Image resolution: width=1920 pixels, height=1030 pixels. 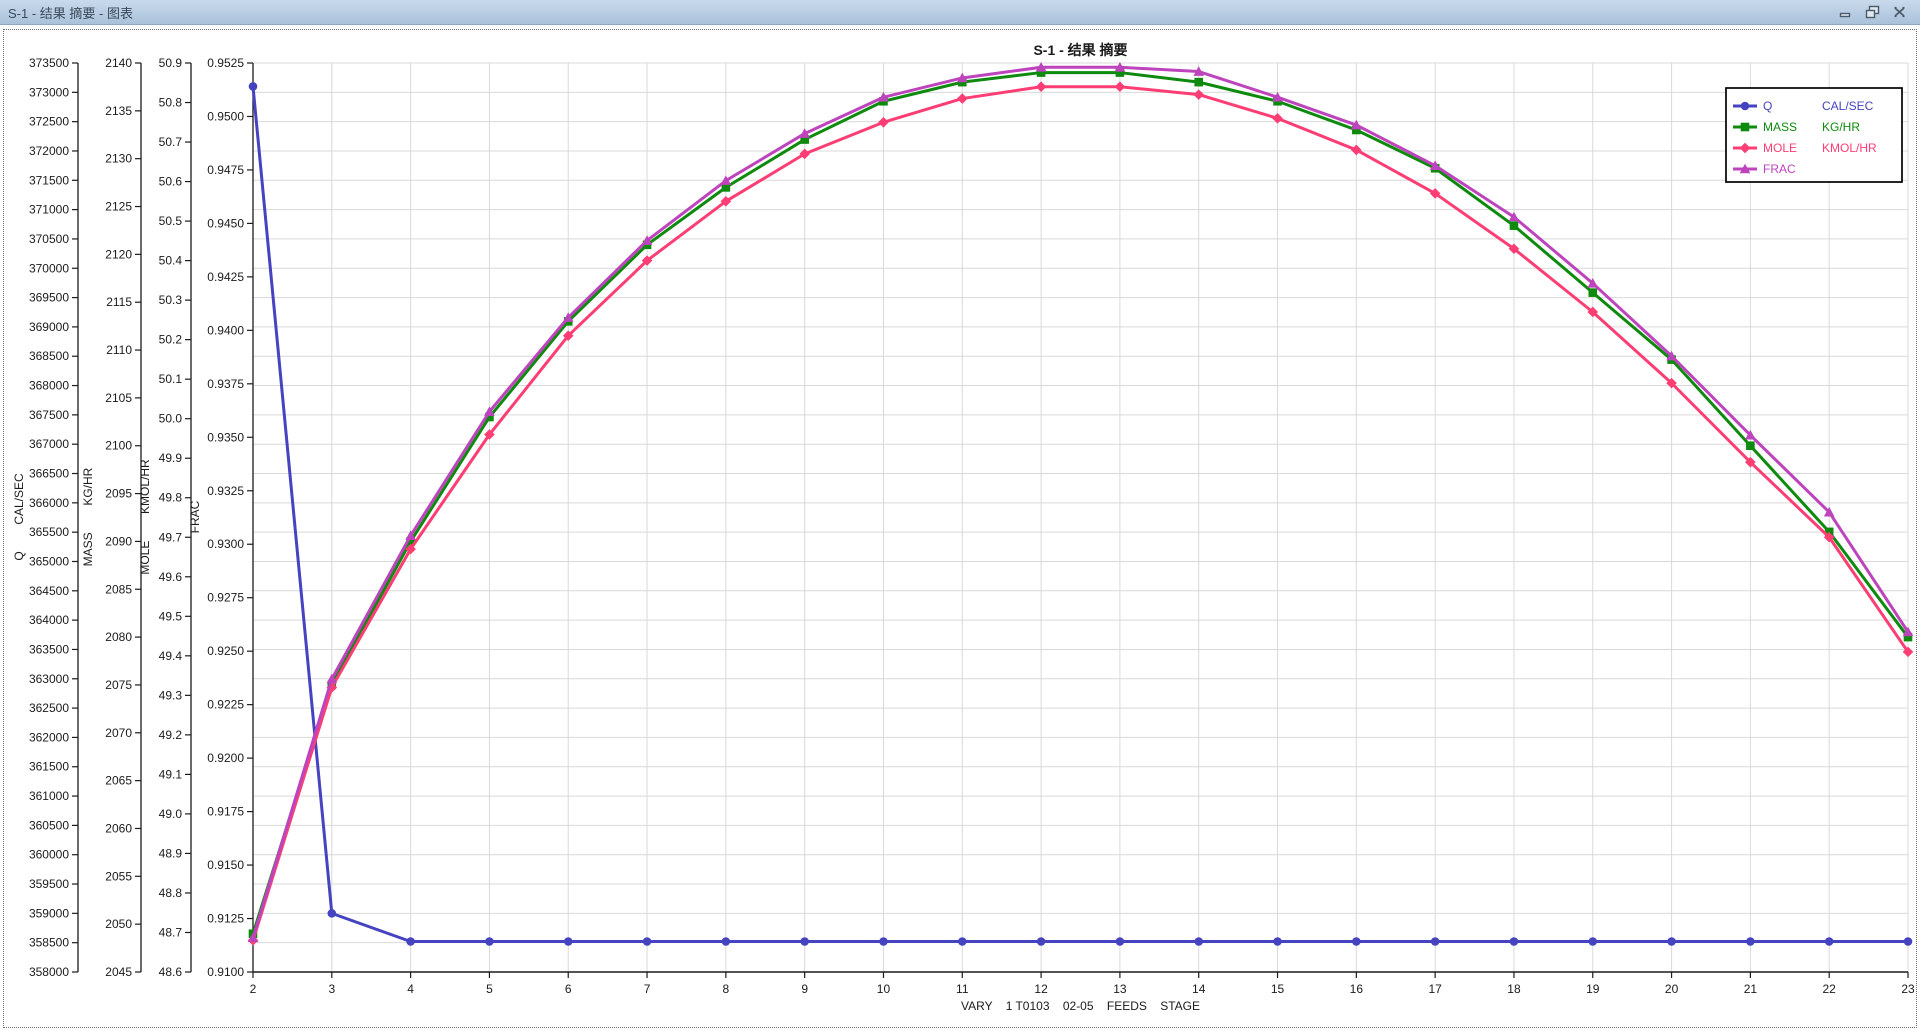 I want to click on x-tick-label: 16, so click(x=1357, y=989).